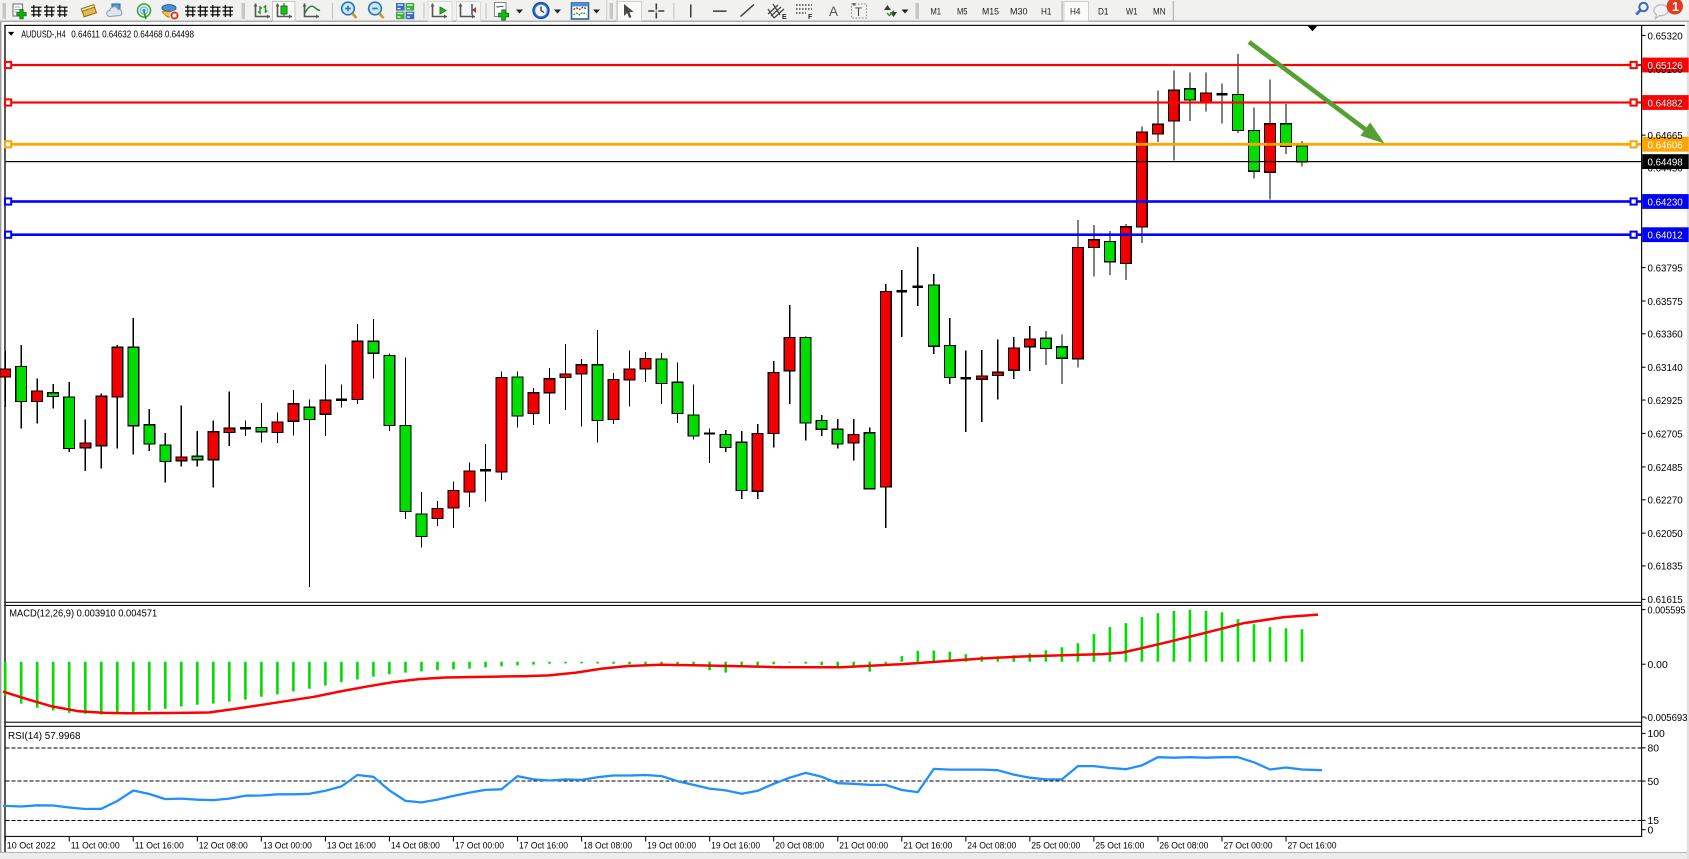 The image size is (1689, 859). What do you see at coordinates (1654, 782) in the screenshot?
I see `svg-text: 50` at bounding box center [1654, 782].